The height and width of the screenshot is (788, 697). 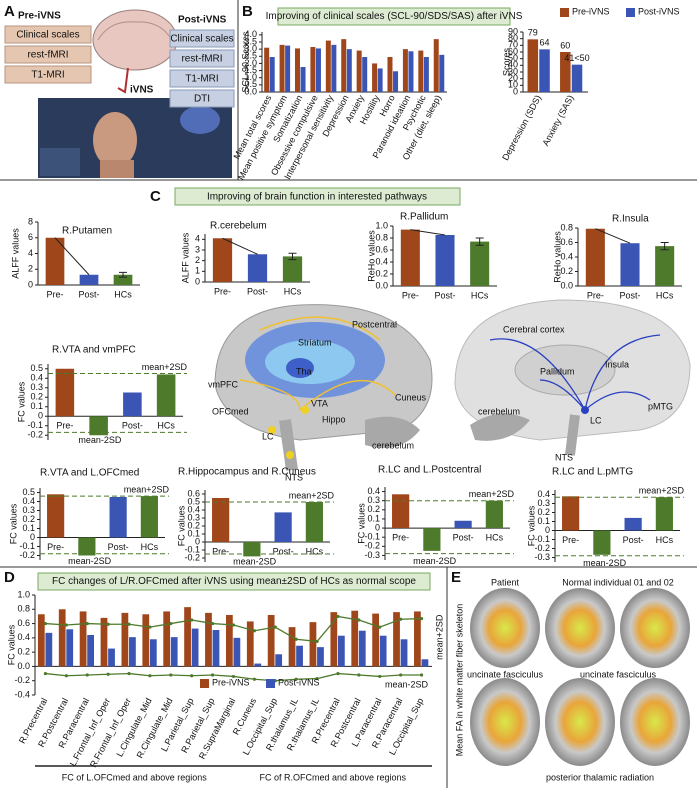 What do you see at coordinates (372, 555) in the screenshot?
I see `y-tick-label: -0.3` at bounding box center [372, 555].